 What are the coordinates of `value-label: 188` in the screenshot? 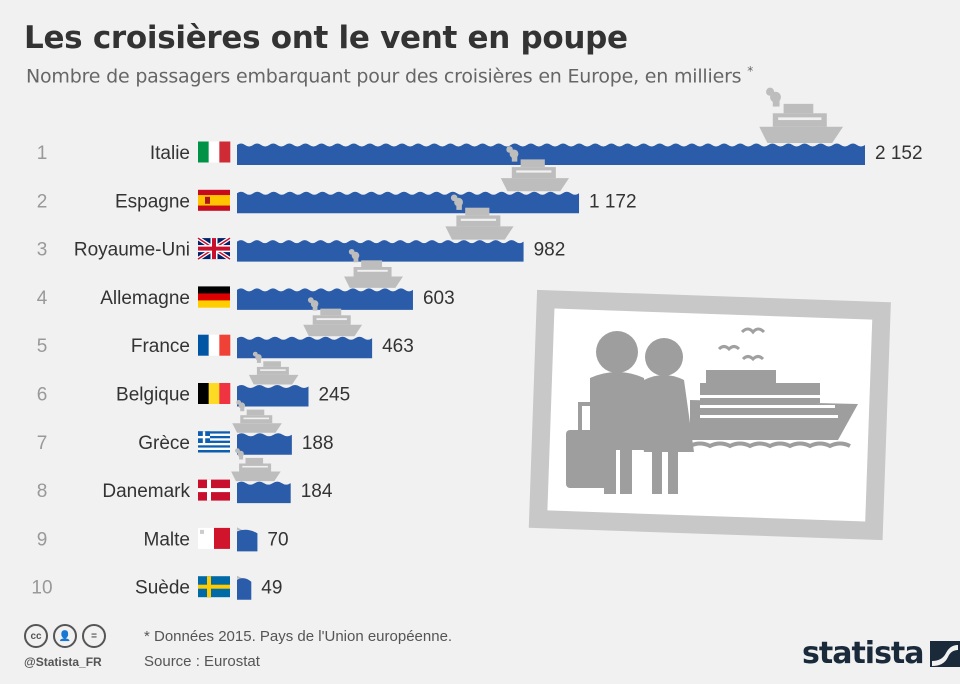 It's located at (318, 443).